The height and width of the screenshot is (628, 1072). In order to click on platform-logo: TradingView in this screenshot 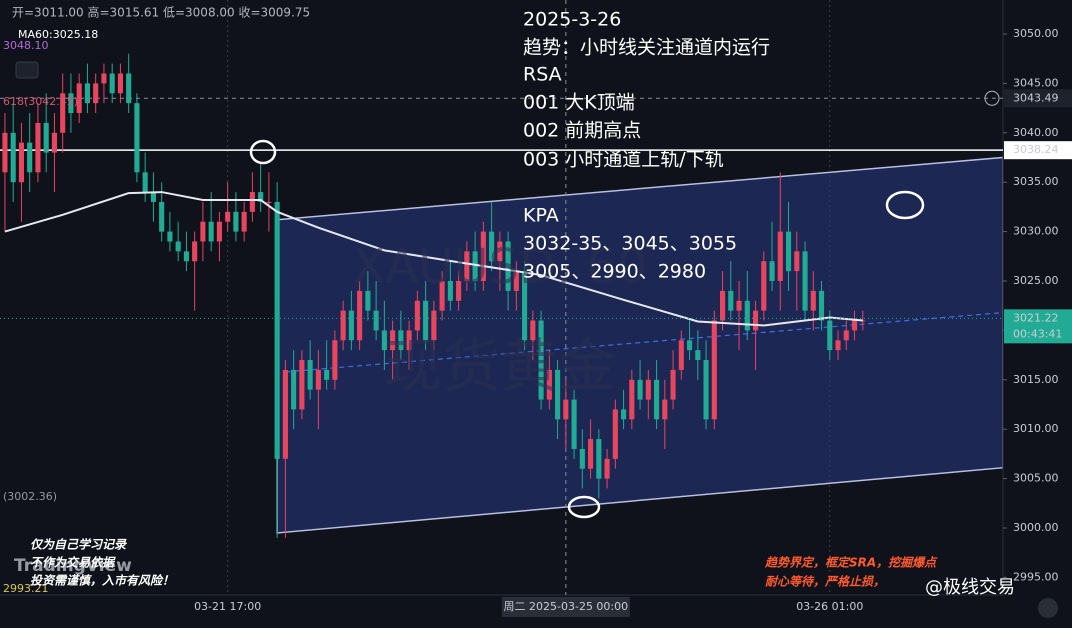, I will do `click(73, 566)`.